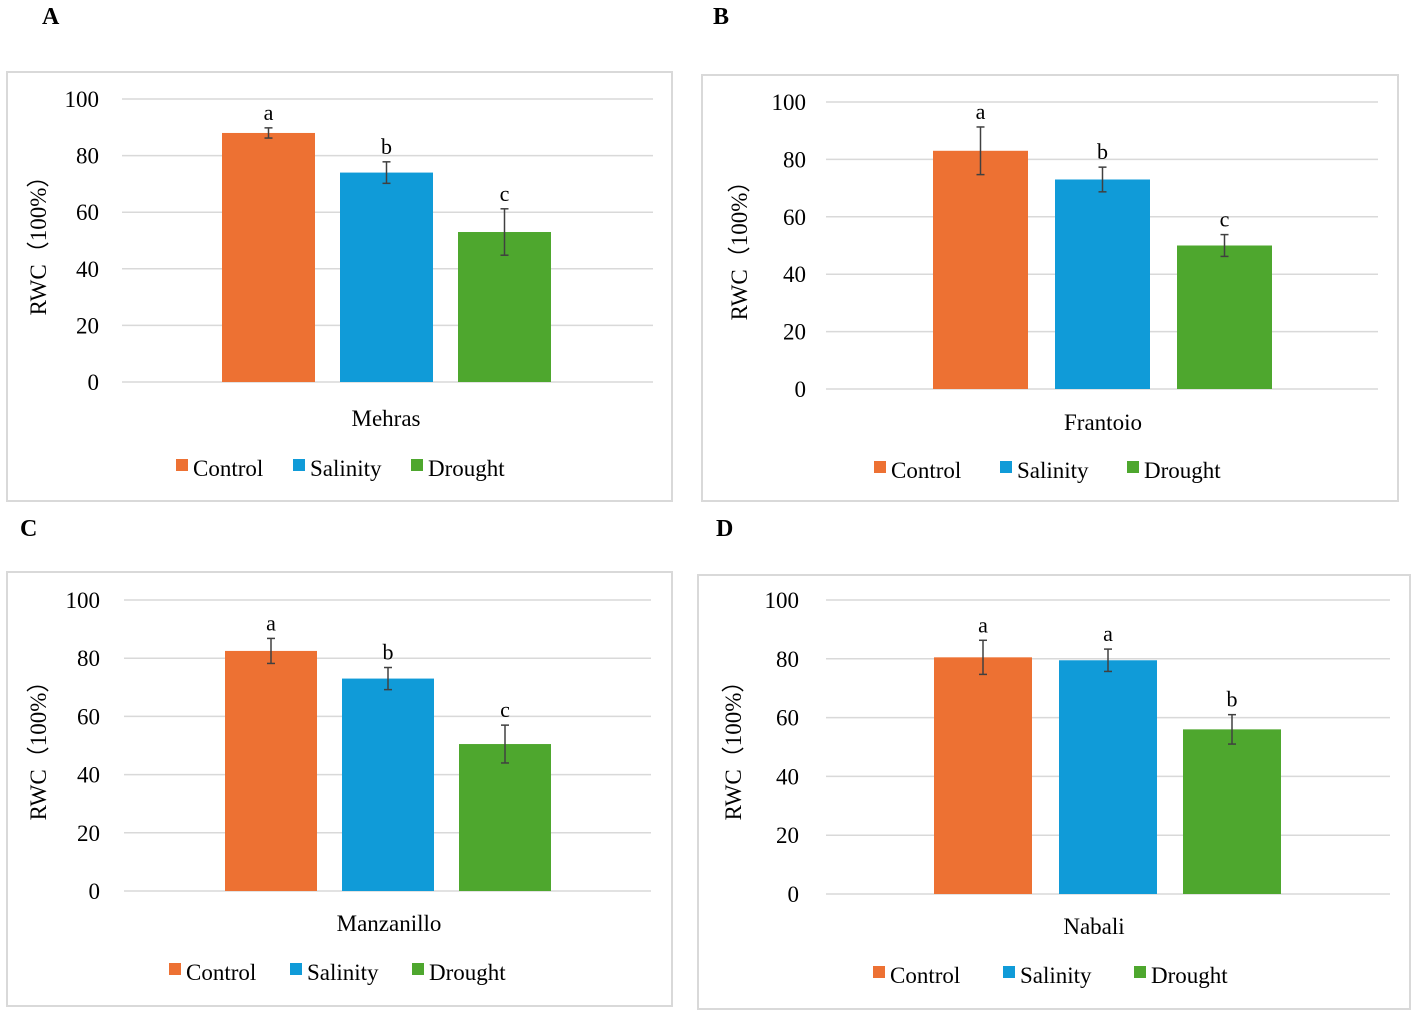  I want to click on y-tick-label-c-0: 0, so click(95, 891).